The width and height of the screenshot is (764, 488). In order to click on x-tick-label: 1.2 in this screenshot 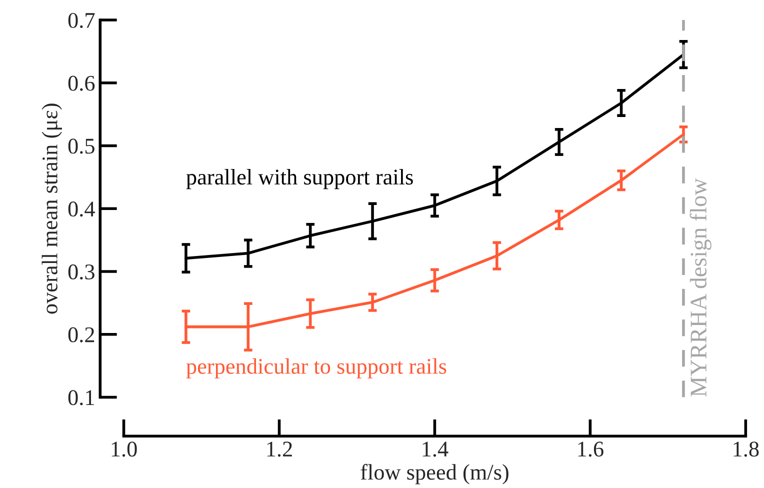, I will do `click(279, 449)`.